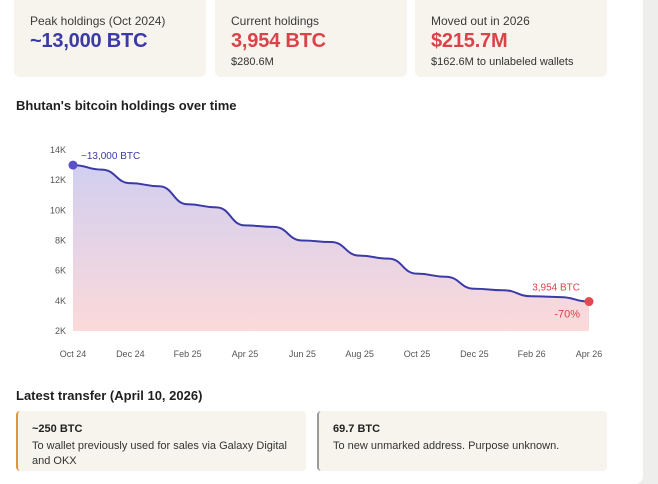  Describe the element at coordinates (60, 241) in the screenshot. I see `y-tick-label: 8K` at that location.